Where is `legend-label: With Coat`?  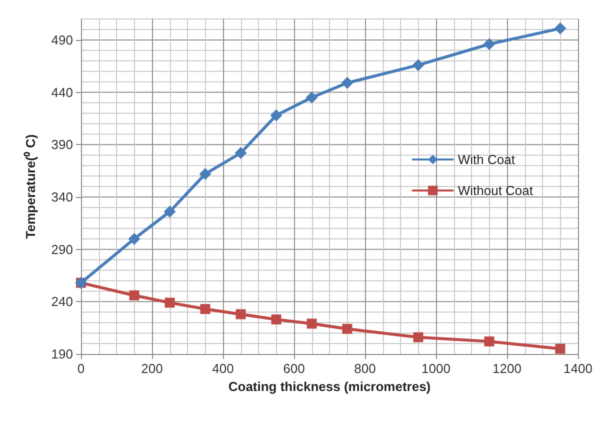
legend-label: With Coat is located at coordinates (487, 159).